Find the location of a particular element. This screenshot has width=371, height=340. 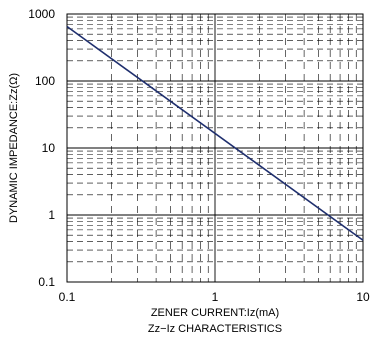

x-axis-ticks: 0.1 1 10 is located at coordinates (214, 297).